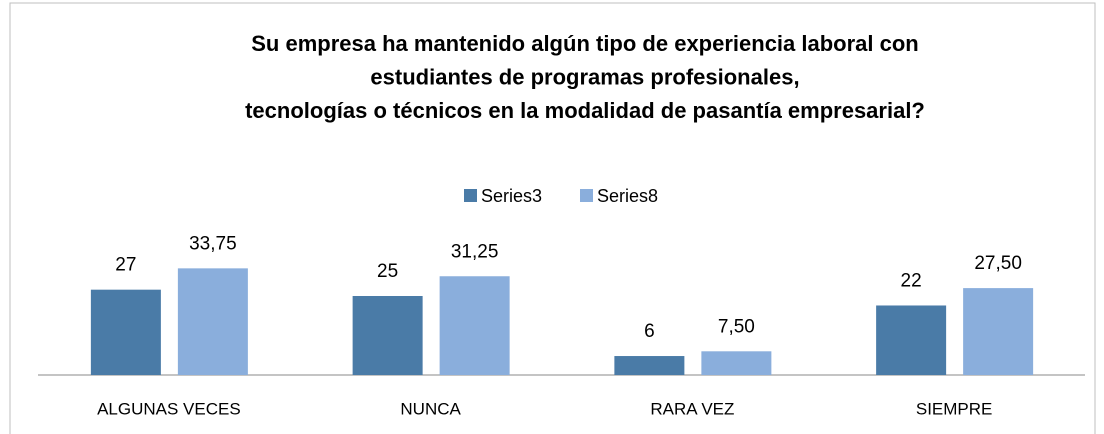 The height and width of the screenshot is (434, 1104). I want to click on data-label: 31,25, so click(475, 251).